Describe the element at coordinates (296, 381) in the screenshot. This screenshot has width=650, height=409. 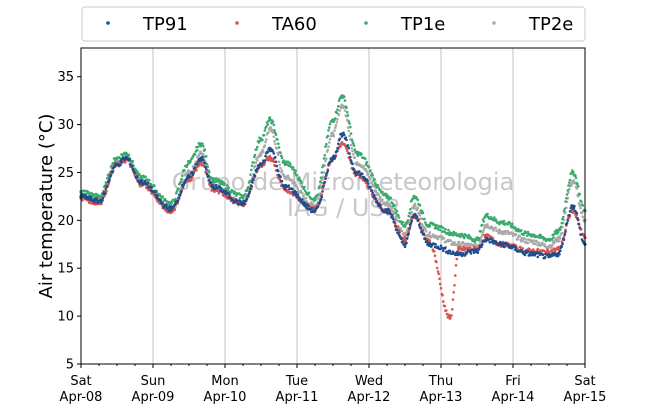
I see `x-tick-day: Tue` at that location.